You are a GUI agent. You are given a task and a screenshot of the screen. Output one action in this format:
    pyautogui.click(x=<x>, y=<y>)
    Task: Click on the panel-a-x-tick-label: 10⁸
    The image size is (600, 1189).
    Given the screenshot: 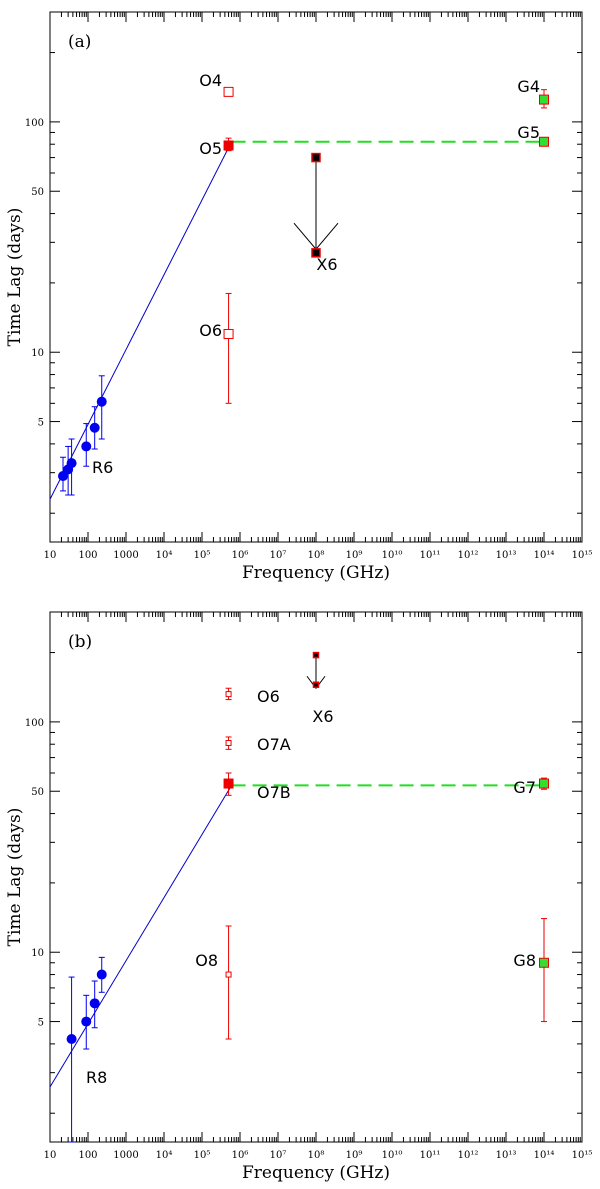 What is the action you would take?
    pyautogui.click(x=316, y=555)
    